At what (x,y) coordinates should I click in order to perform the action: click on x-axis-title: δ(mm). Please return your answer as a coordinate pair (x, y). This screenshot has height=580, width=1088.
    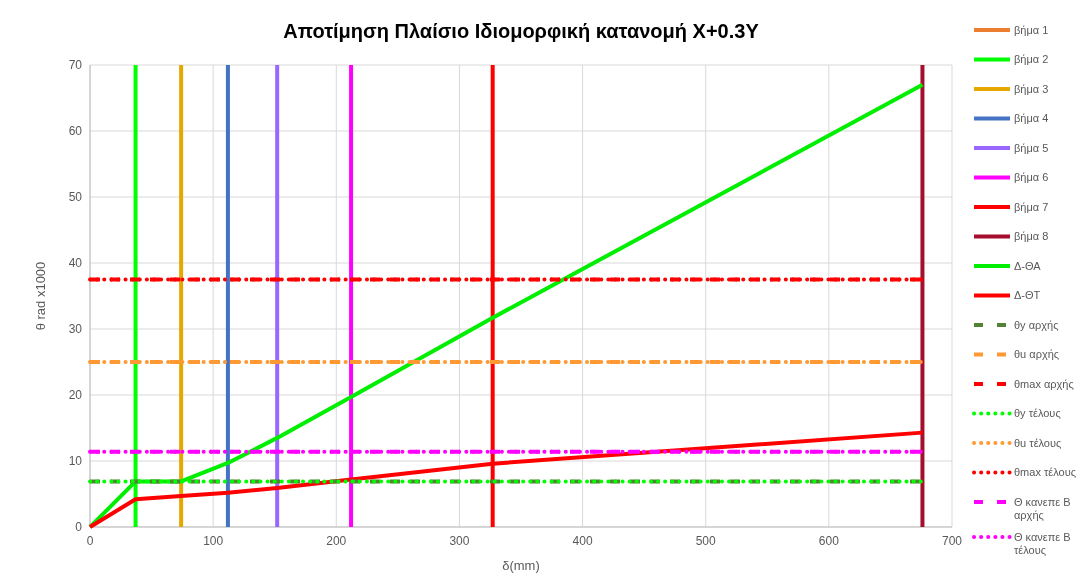
    Looking at the image, I should click on (521, 565).